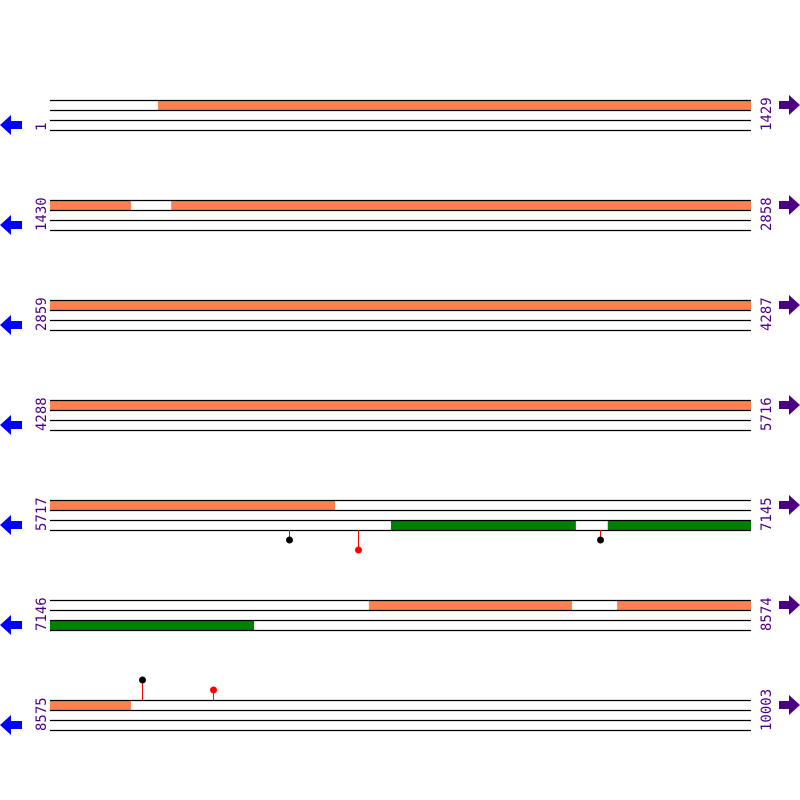  What do you see at coordinates (767, 214) in the screenshot?
I see `row-end-label: 2858` at bounding box center [767, 214].